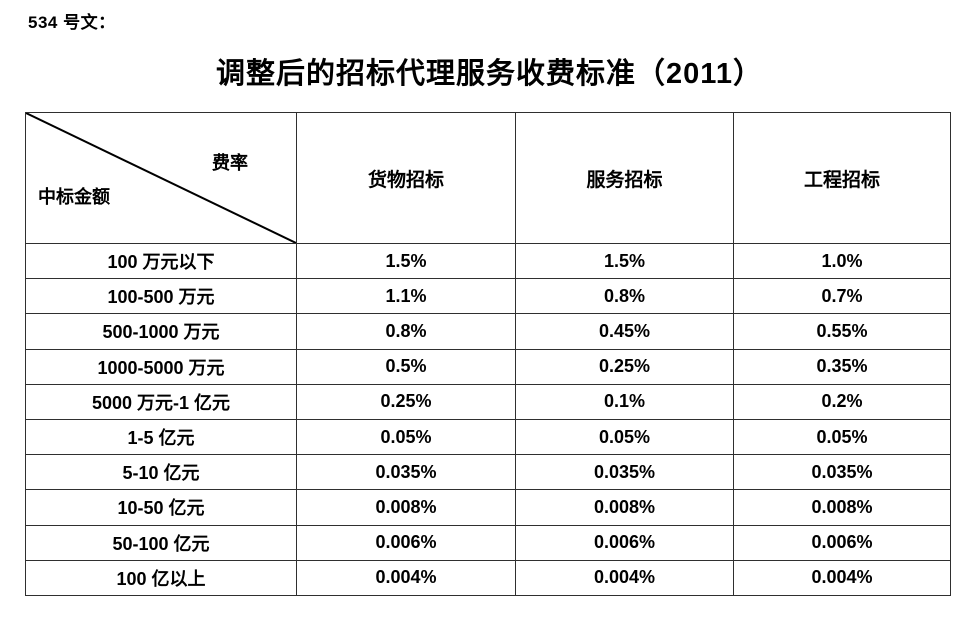  Describe the element at coordinates (406, 507) in the screenshot. I see `goods-rate-cell: 0.008%` at that location.